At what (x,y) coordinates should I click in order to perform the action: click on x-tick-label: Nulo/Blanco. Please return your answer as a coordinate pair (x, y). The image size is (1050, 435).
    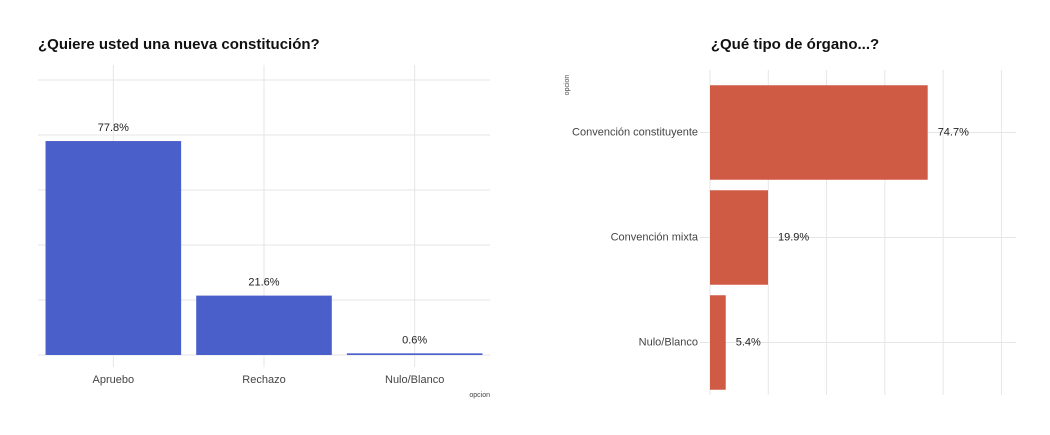
    Looking at the image, I should click on (414, 380).